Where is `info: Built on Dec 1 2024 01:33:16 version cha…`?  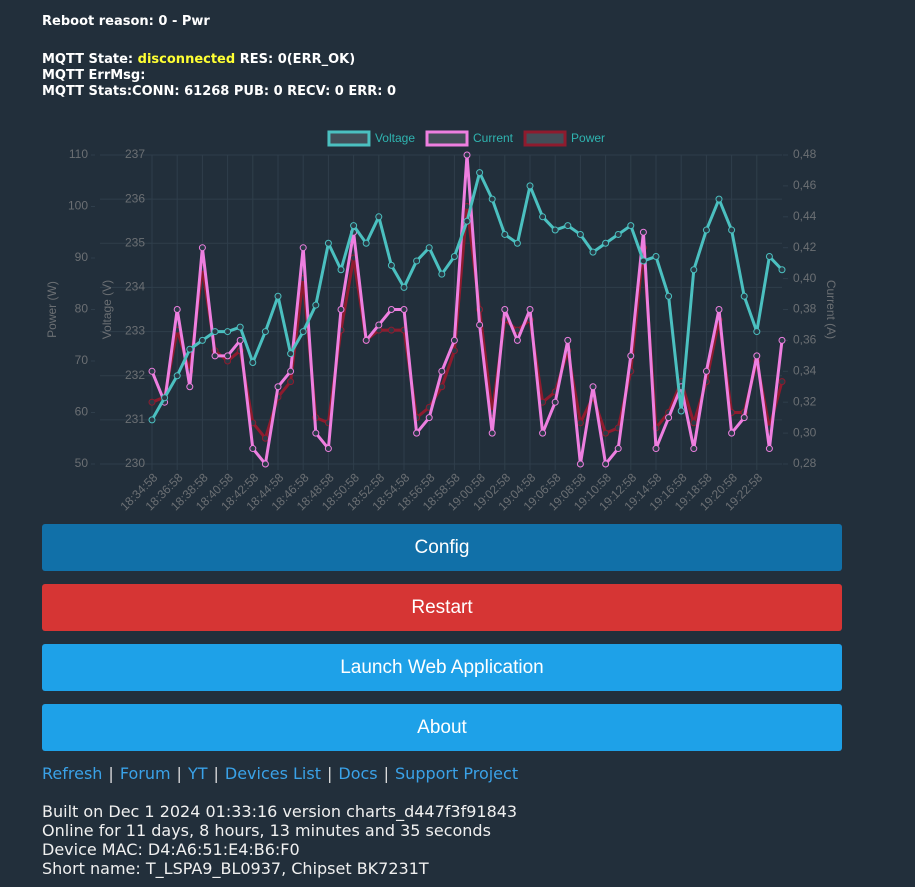
info: Built on Dec 1 2024 01:33:16 version cha… is located at coordinates (279, 840).